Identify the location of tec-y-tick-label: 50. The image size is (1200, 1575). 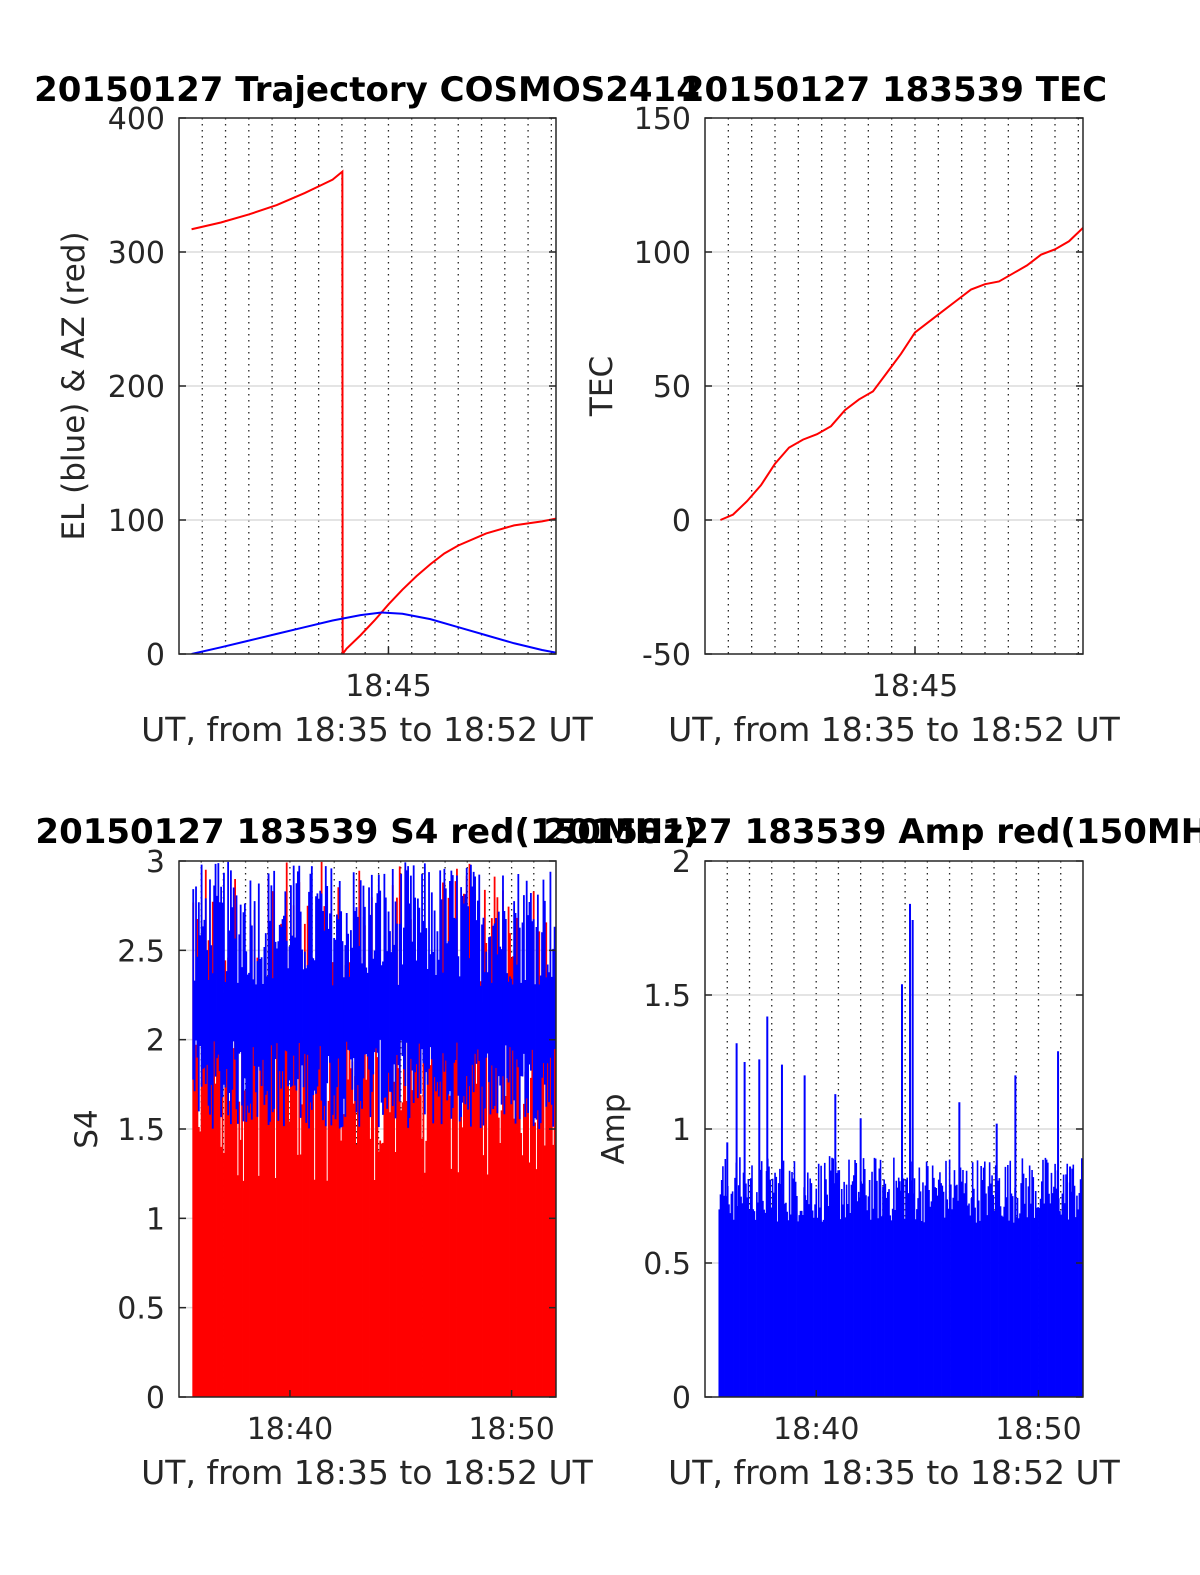
(672, 387).